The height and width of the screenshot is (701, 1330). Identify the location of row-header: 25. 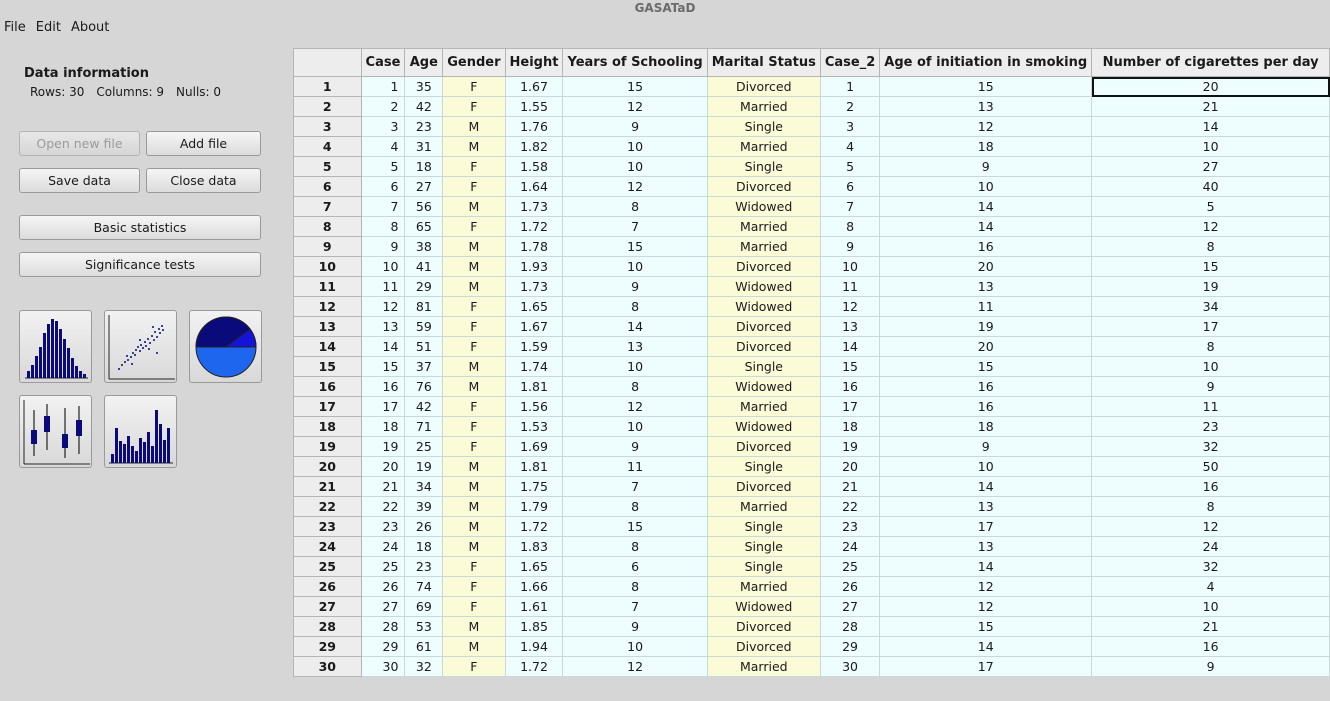
(327, 566).